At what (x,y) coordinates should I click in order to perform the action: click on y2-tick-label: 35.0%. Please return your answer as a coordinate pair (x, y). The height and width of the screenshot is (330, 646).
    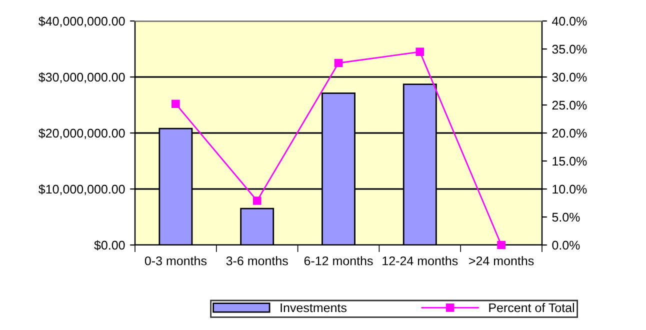
    Looking at the image, I should click on (569, 49).